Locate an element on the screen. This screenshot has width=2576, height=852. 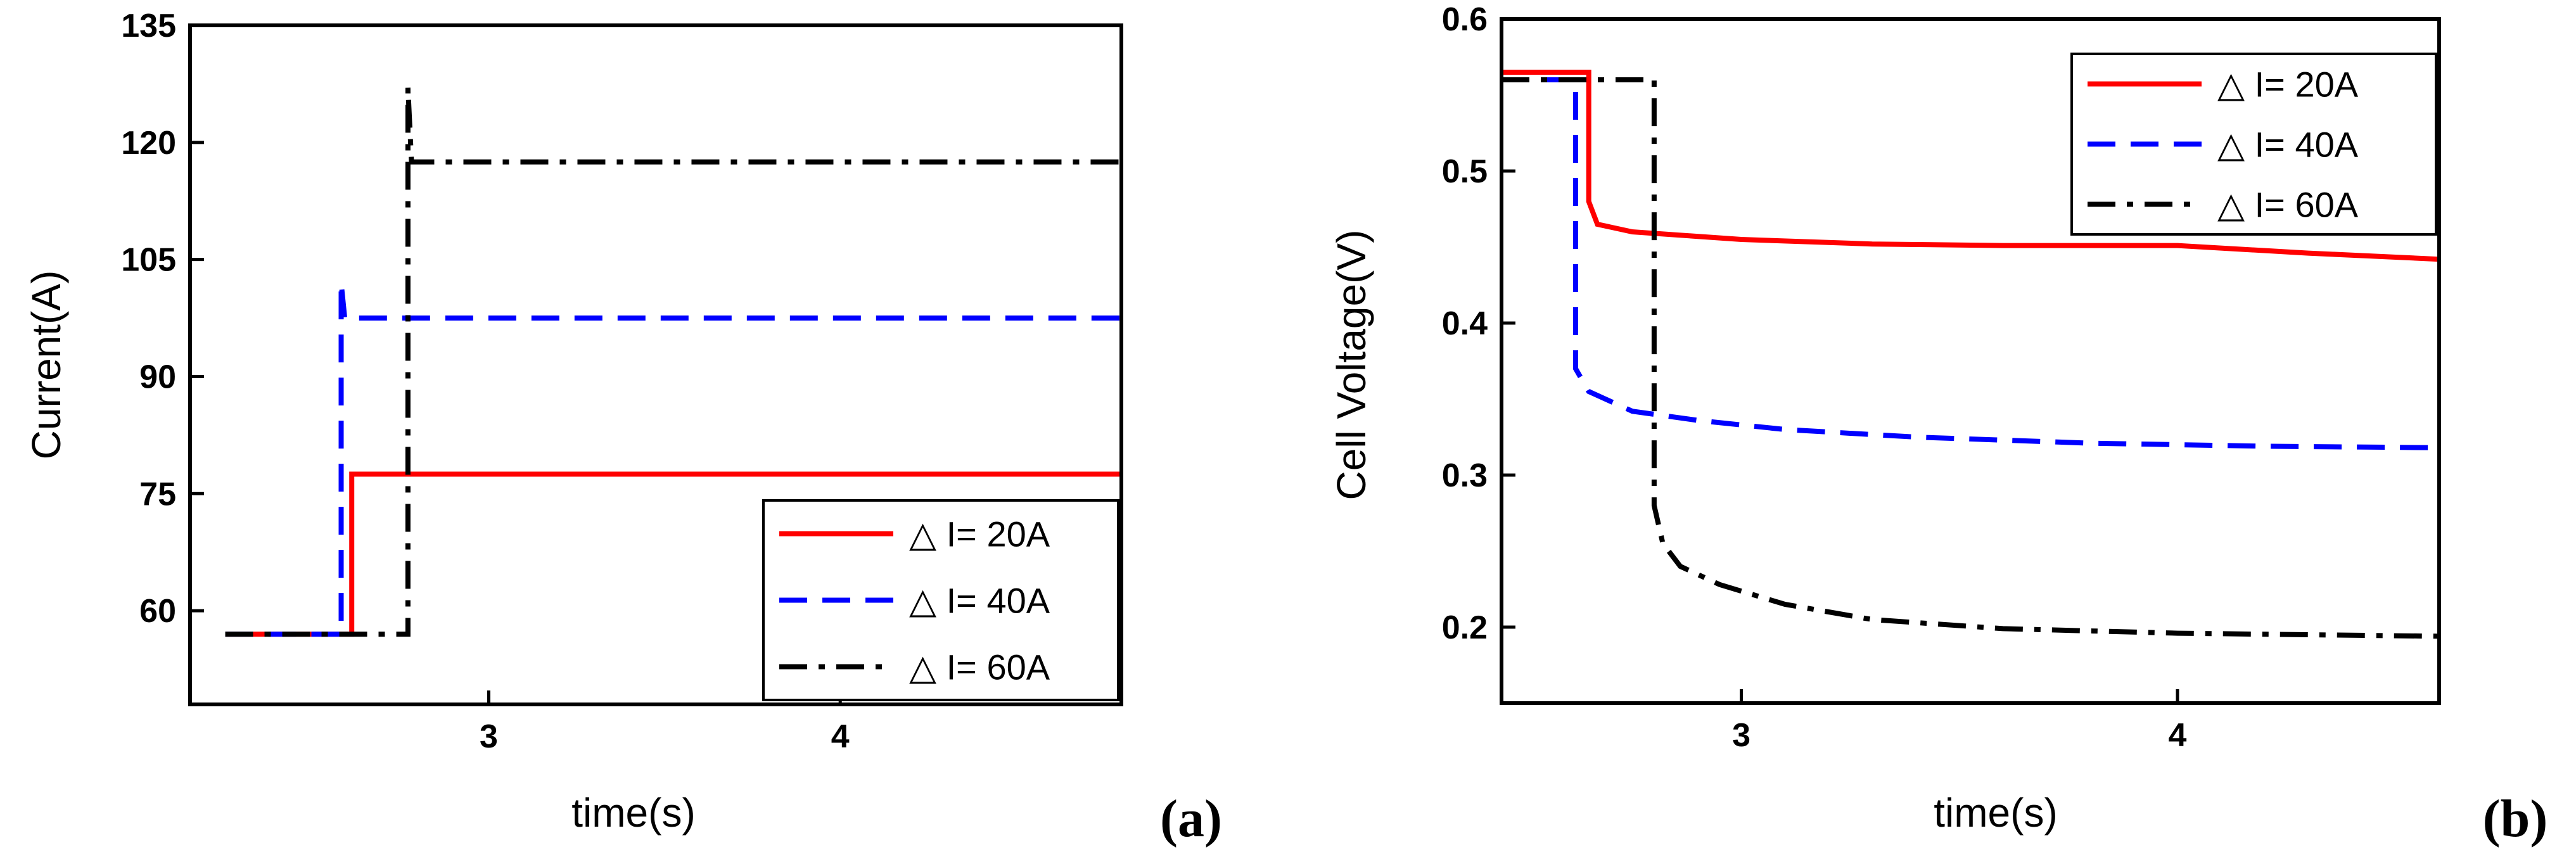
panel-a-legend: △ I= 20A △ I= 40A △ I= 60A is located at coordinates (941, 600).